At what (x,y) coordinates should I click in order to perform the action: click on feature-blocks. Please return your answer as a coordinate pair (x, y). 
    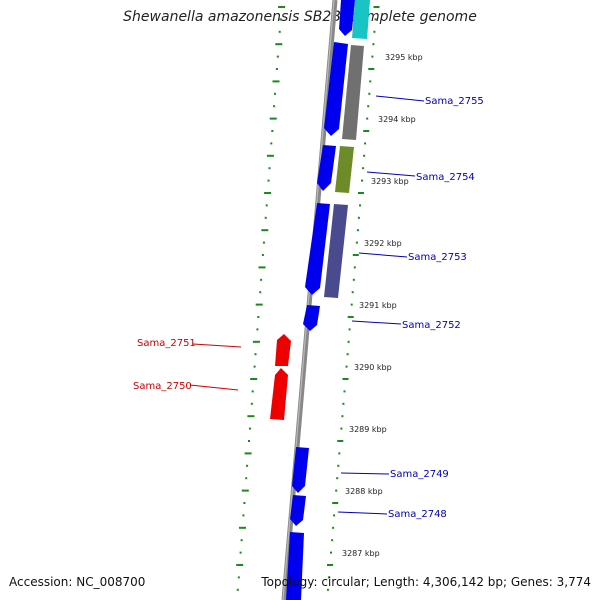
    Looking at the image, I should click on (347, 149).